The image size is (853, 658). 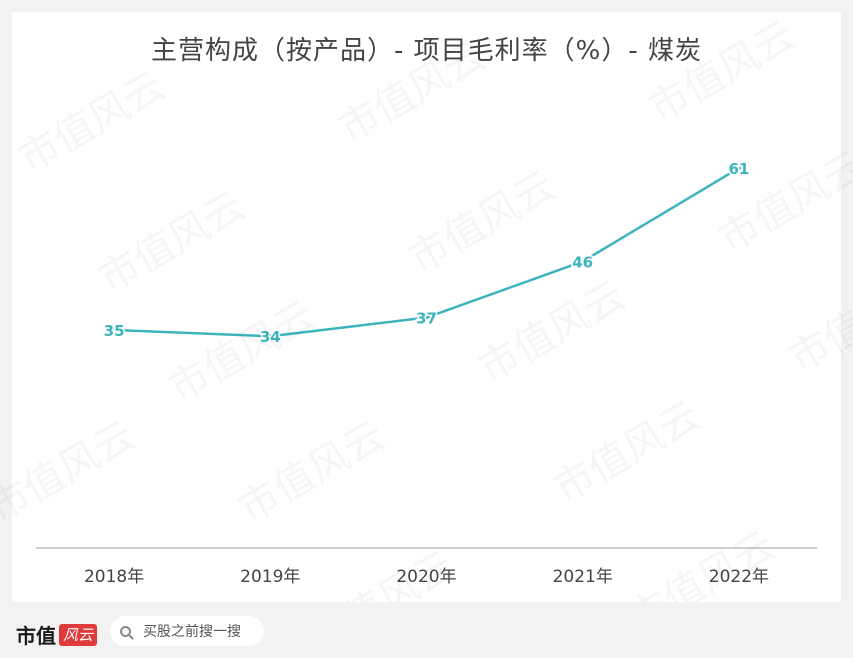 What do you see at coordinates (78, 634) in the screenshot?
I see `brand-mark: 风云` at bounding box center [78, 634].